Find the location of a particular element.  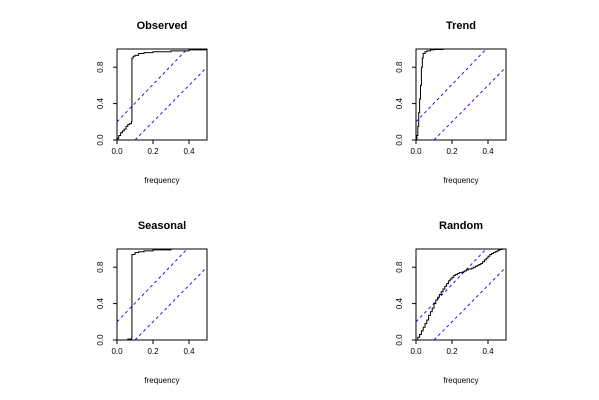

panel-title: Seasonal is located at coordinates (162, 226).